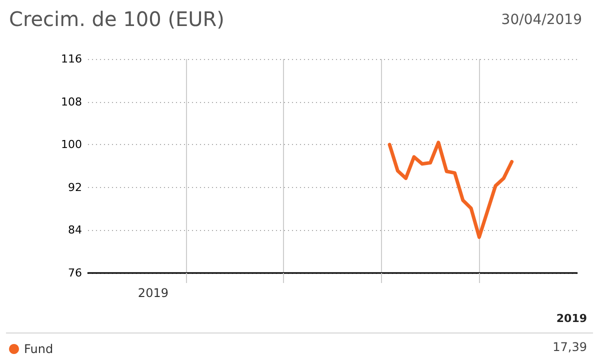 Image resolution: width=599 pixels, height=360 pixels. I want to click on y-tick-label: 84, so click(75, 230).